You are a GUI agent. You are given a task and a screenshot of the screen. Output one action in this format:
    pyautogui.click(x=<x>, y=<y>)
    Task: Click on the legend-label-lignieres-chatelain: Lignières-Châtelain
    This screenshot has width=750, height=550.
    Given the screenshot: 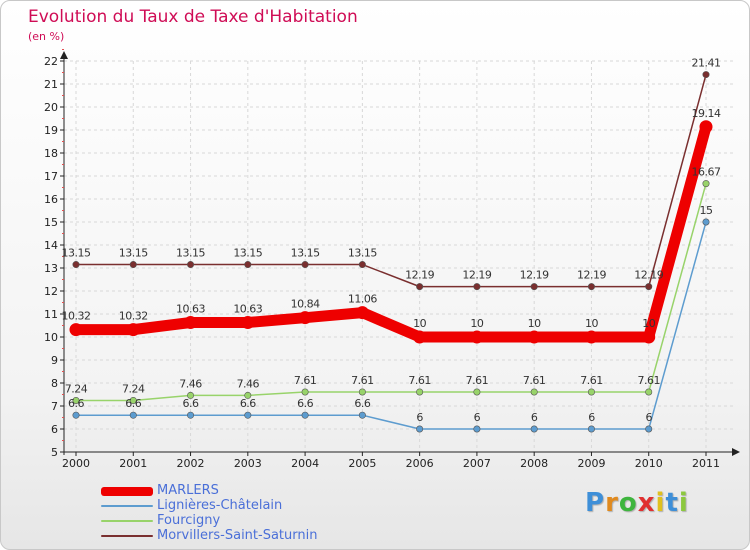 What is the action you would take?
    pyautogui.click(x=220, y=505)
    